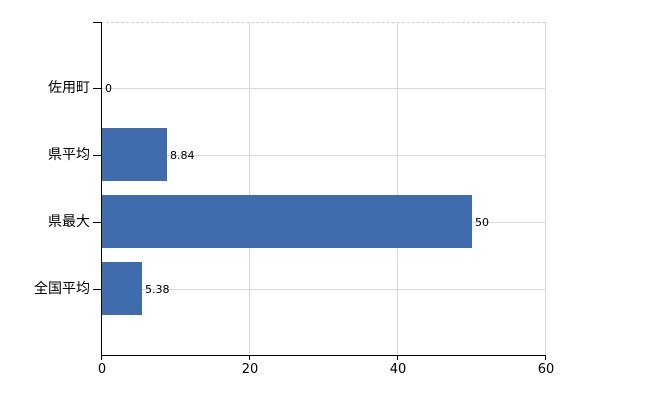 The height and width of the screenshot is (400, 650). I want to click on value-label: 5.38, so click(157, 289).